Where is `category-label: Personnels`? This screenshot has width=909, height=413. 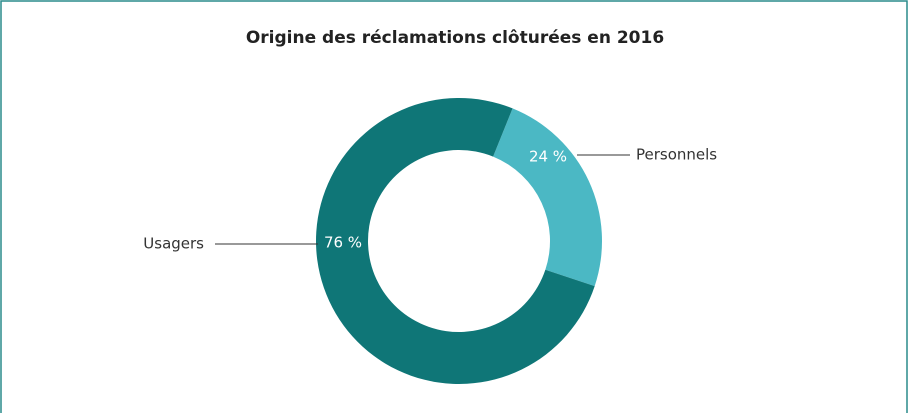 category-label: Personnels is located at coordinates (676, 155).